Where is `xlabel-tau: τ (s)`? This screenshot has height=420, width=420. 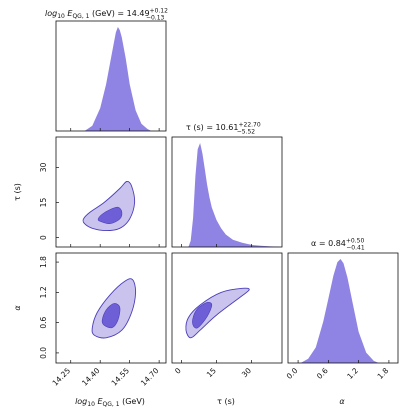 xlabel-tau: τ (s) is located at coordinates (226, 401).